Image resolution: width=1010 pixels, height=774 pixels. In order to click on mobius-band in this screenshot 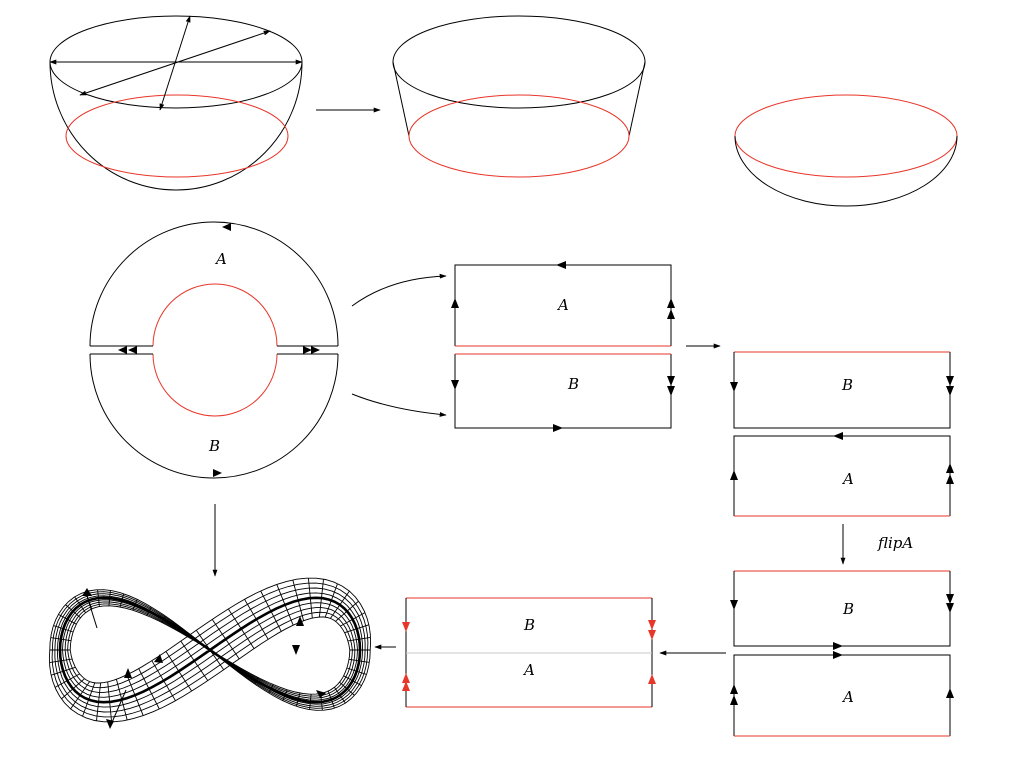, I will do `click(210, 653)`.